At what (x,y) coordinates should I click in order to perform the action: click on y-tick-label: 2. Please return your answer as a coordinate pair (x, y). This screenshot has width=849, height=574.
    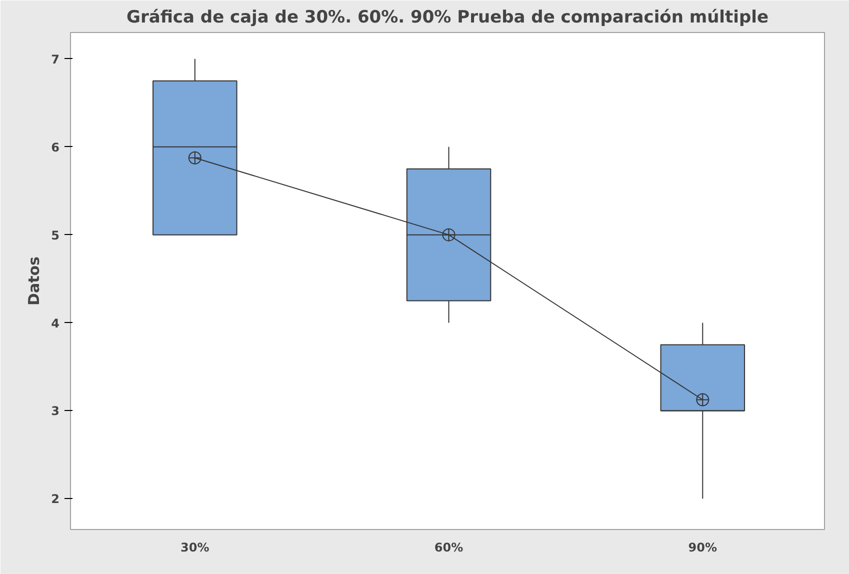
    Looking at the image, I should click on (55, 499).